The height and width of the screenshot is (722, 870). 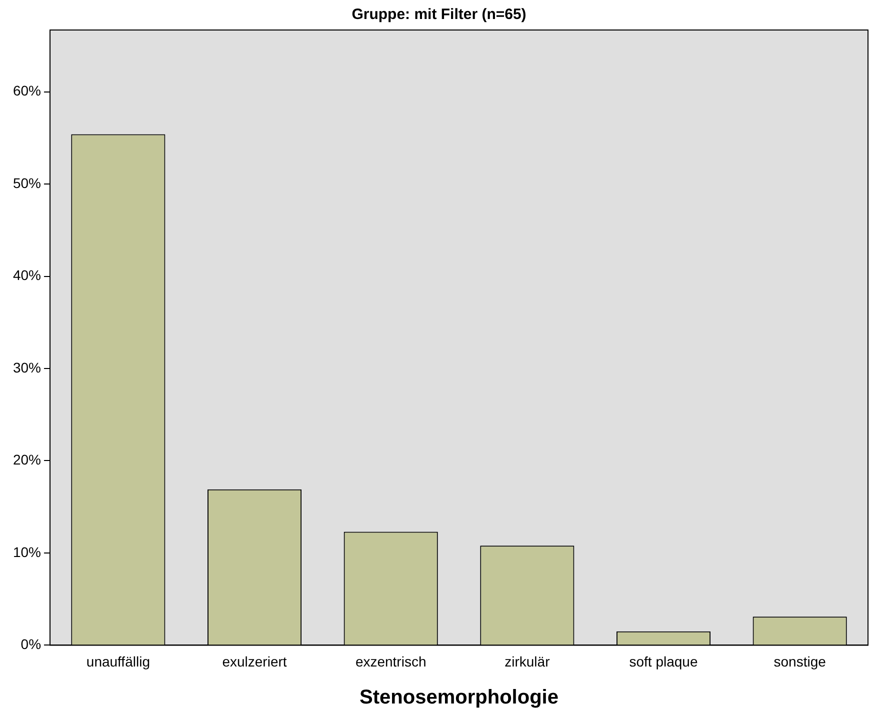 What do you see at coordinates (527, 661) in the screenshot?
I see `x-tick-label: zirkulär` at bounding box center [527, 661].